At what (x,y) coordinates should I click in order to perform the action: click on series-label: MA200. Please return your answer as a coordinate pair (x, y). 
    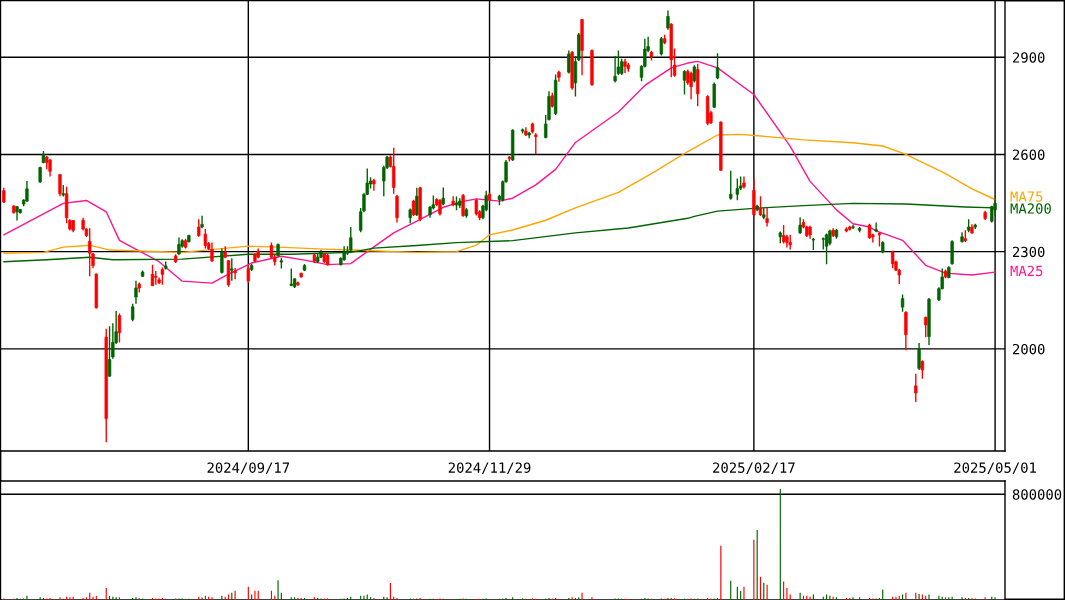
    Looking at the image, I should click on (1030, 208).